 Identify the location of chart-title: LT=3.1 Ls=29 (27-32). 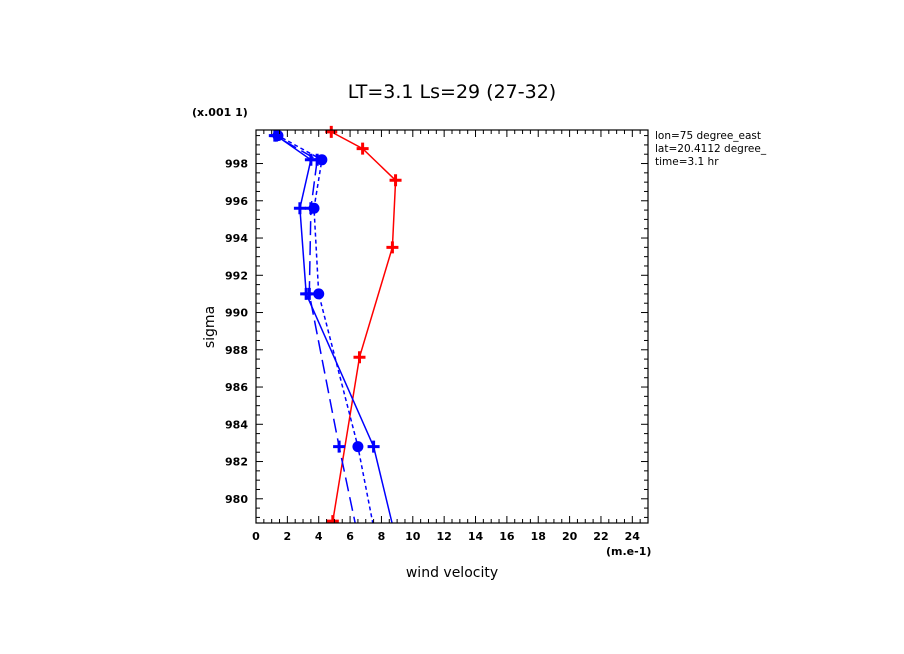
(452, 92).